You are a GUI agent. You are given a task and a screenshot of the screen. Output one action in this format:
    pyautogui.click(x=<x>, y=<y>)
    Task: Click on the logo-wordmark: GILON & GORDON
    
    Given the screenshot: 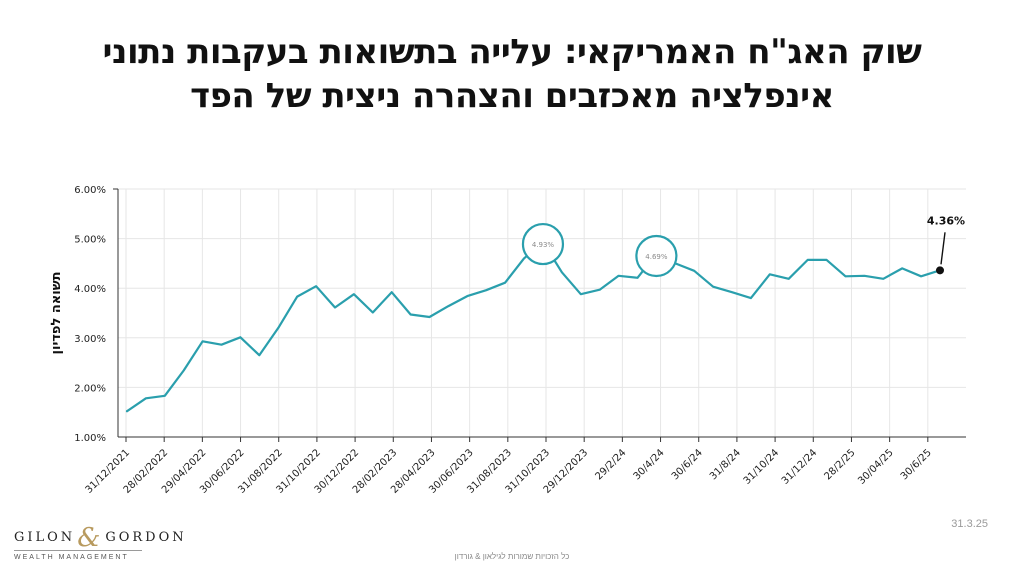 What is the action you would take?
    pyautogui.click(x=99, y=537)
    